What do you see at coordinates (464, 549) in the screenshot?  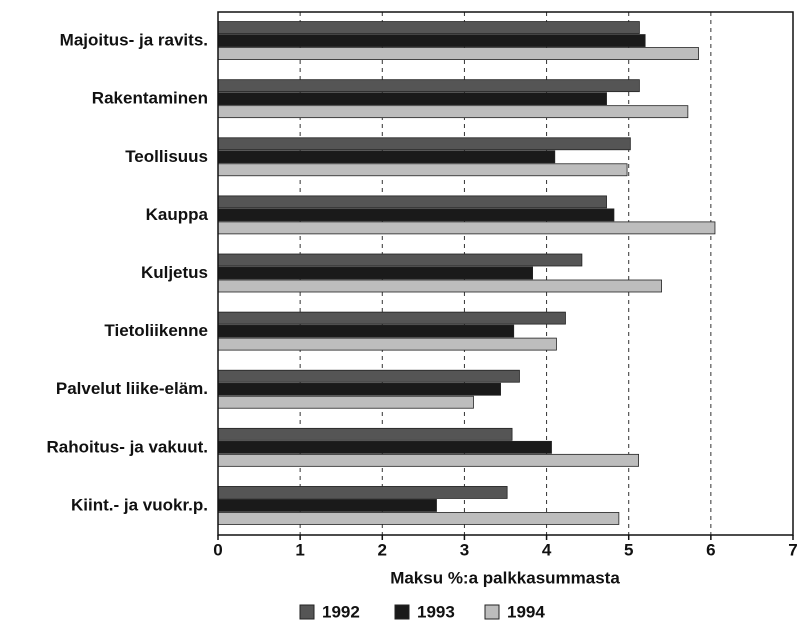 I see `x-tick-label: 3` at bounding box center [464, 549].